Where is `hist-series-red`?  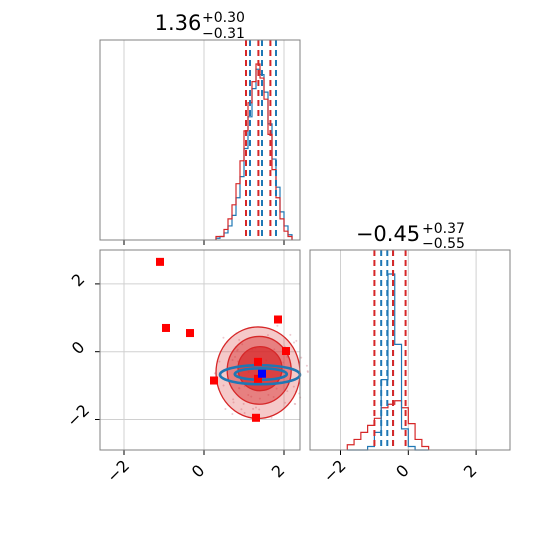
hist-series-red is located at coordinates (254, 151).